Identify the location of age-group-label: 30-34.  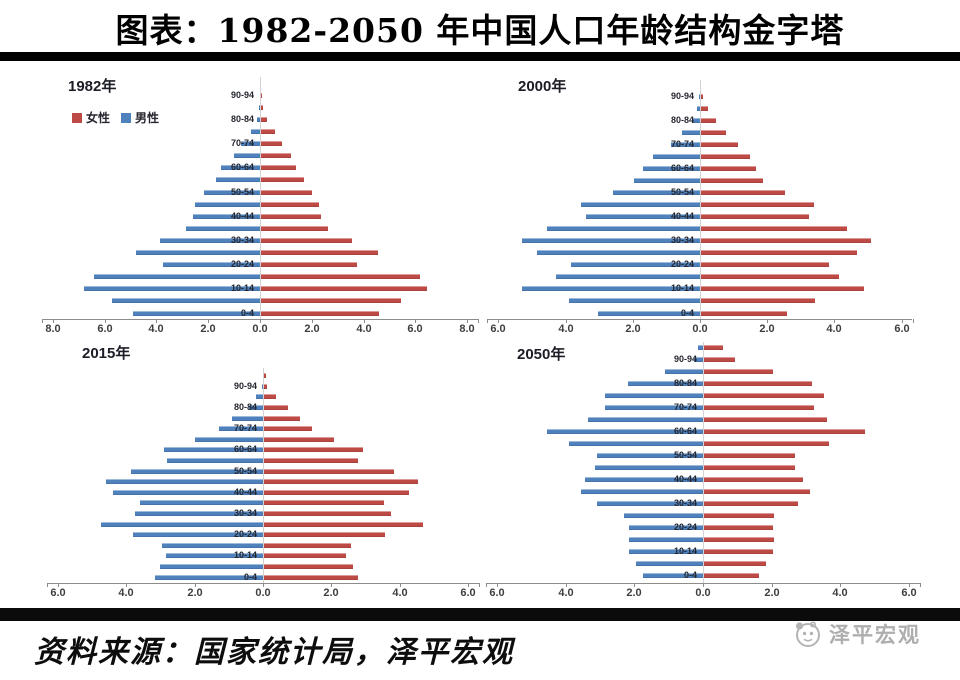
(682, 240).